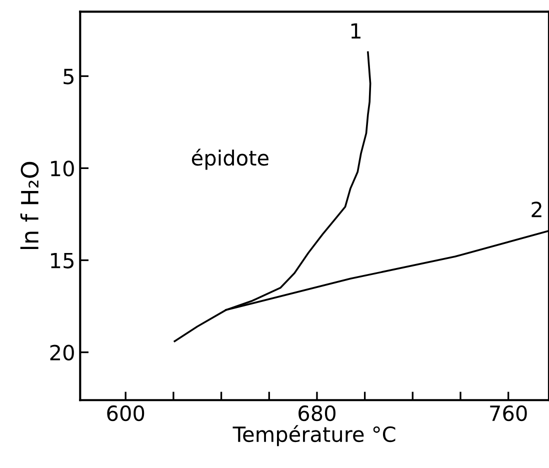 The image size is (549, 468). I want to click on x-tick-label: 600, so click(125, 413).